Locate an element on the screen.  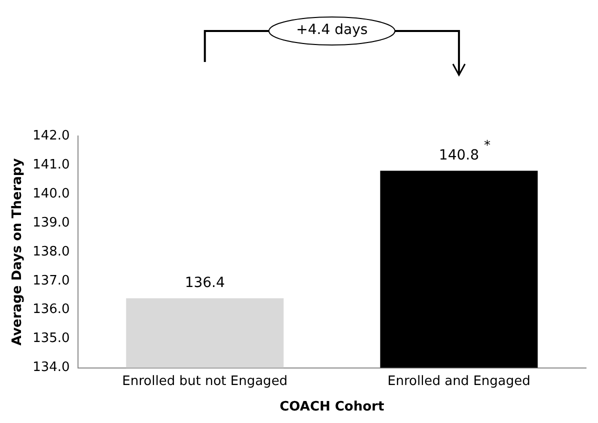
data-label: 140.8 is located at coordinates (458, 155).